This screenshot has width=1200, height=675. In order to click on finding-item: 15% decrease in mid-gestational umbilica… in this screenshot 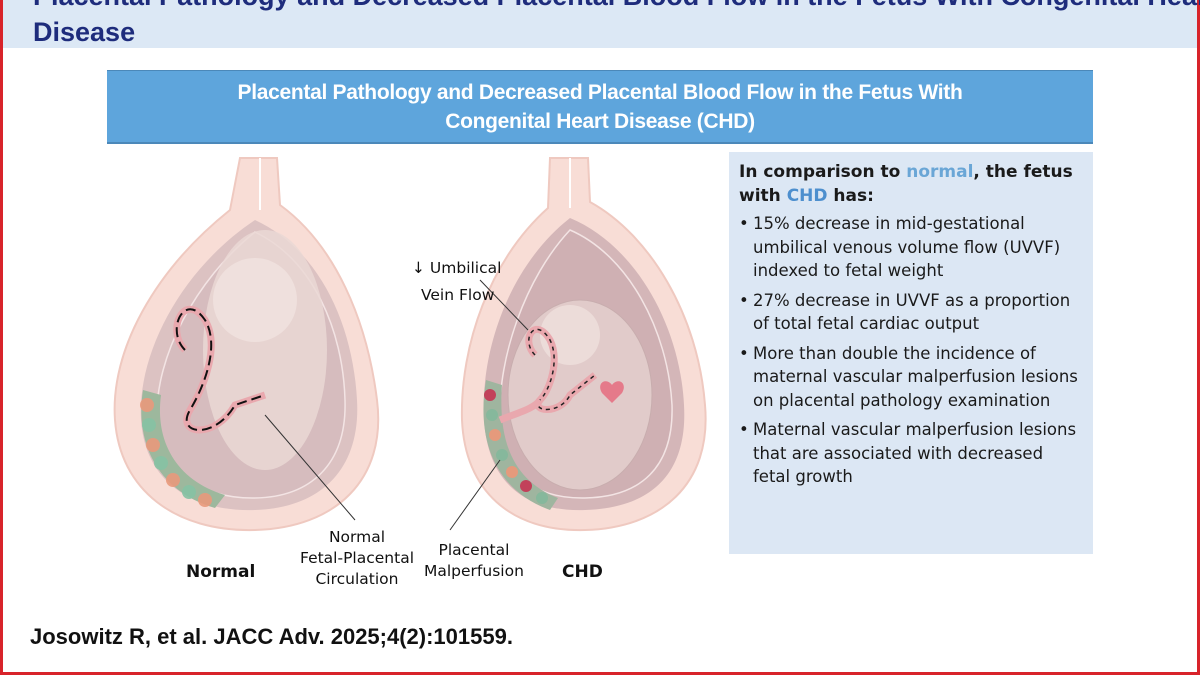, I will do `click(912, 247)`.